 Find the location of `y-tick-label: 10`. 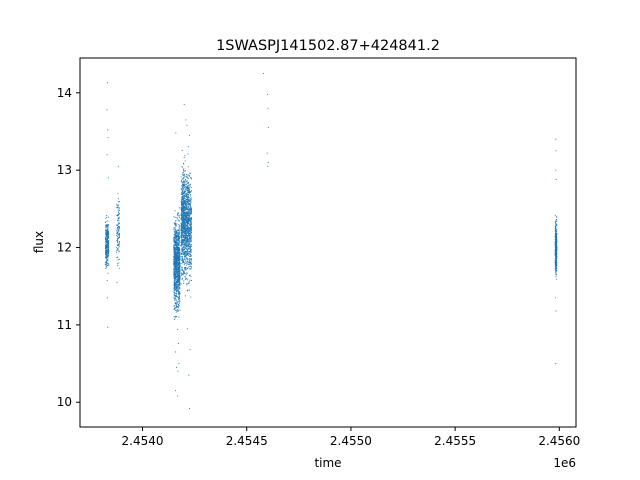

y-tick-label: 10 is located at coordinates (64, 402).